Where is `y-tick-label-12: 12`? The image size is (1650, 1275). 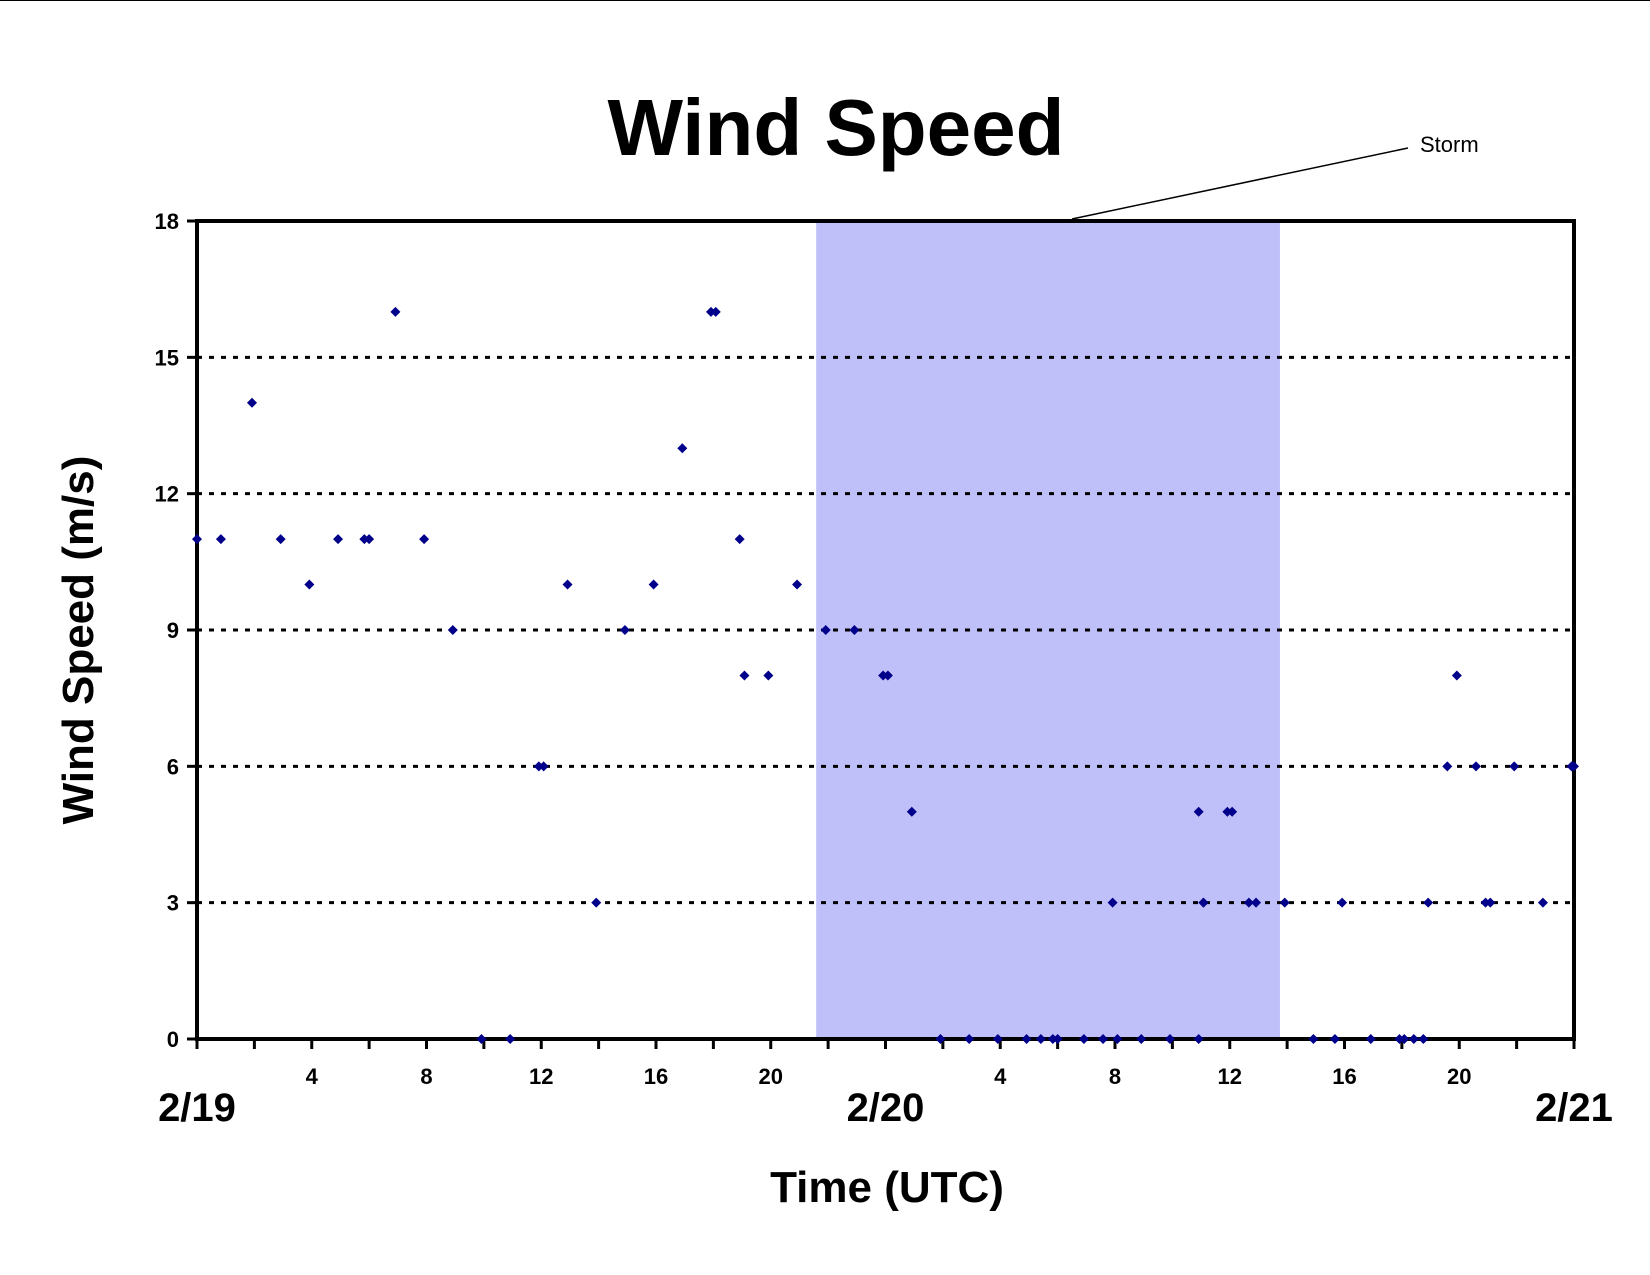 y-tick-label-12: 12 is located at coordinates (167, 494).